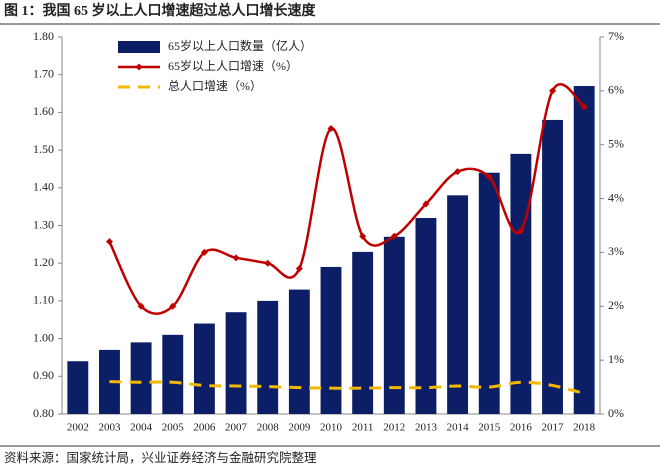  I want to click on legend-label: 65岁以上人口数量（亿人）, so click(240, 45).